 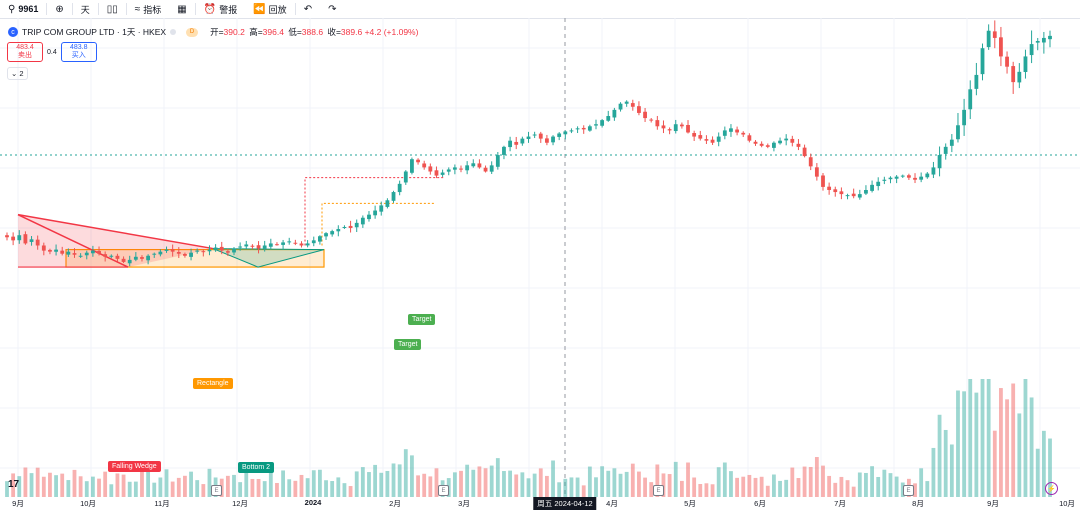 I want to click on layouts-button: ▦, so click(x=181, y=9).